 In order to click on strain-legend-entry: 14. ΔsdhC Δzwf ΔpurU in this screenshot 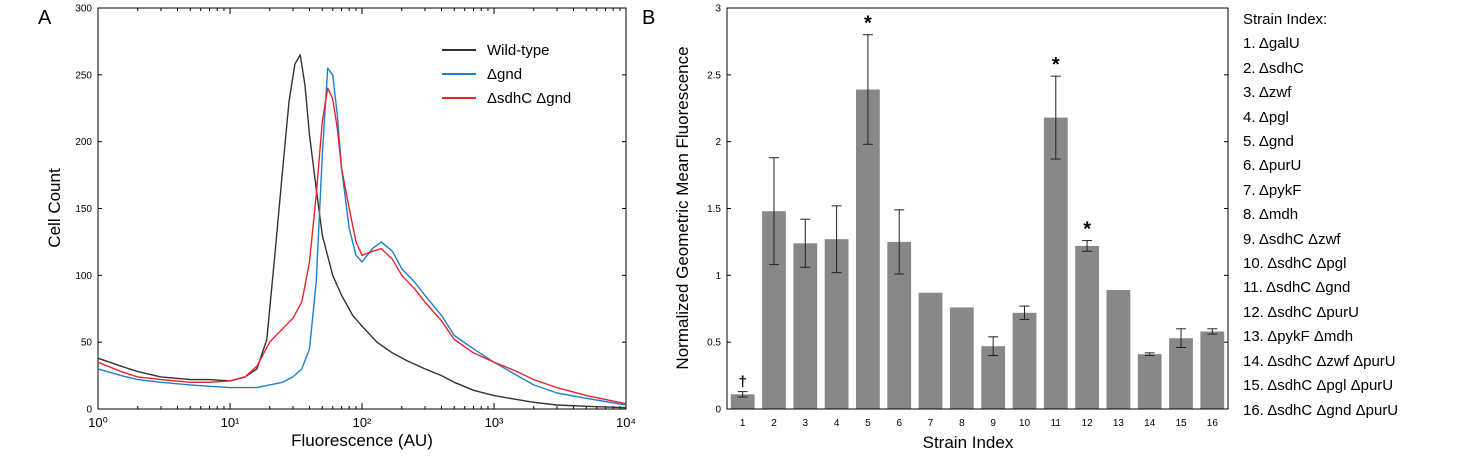, I will do `click(1319, 361)`.